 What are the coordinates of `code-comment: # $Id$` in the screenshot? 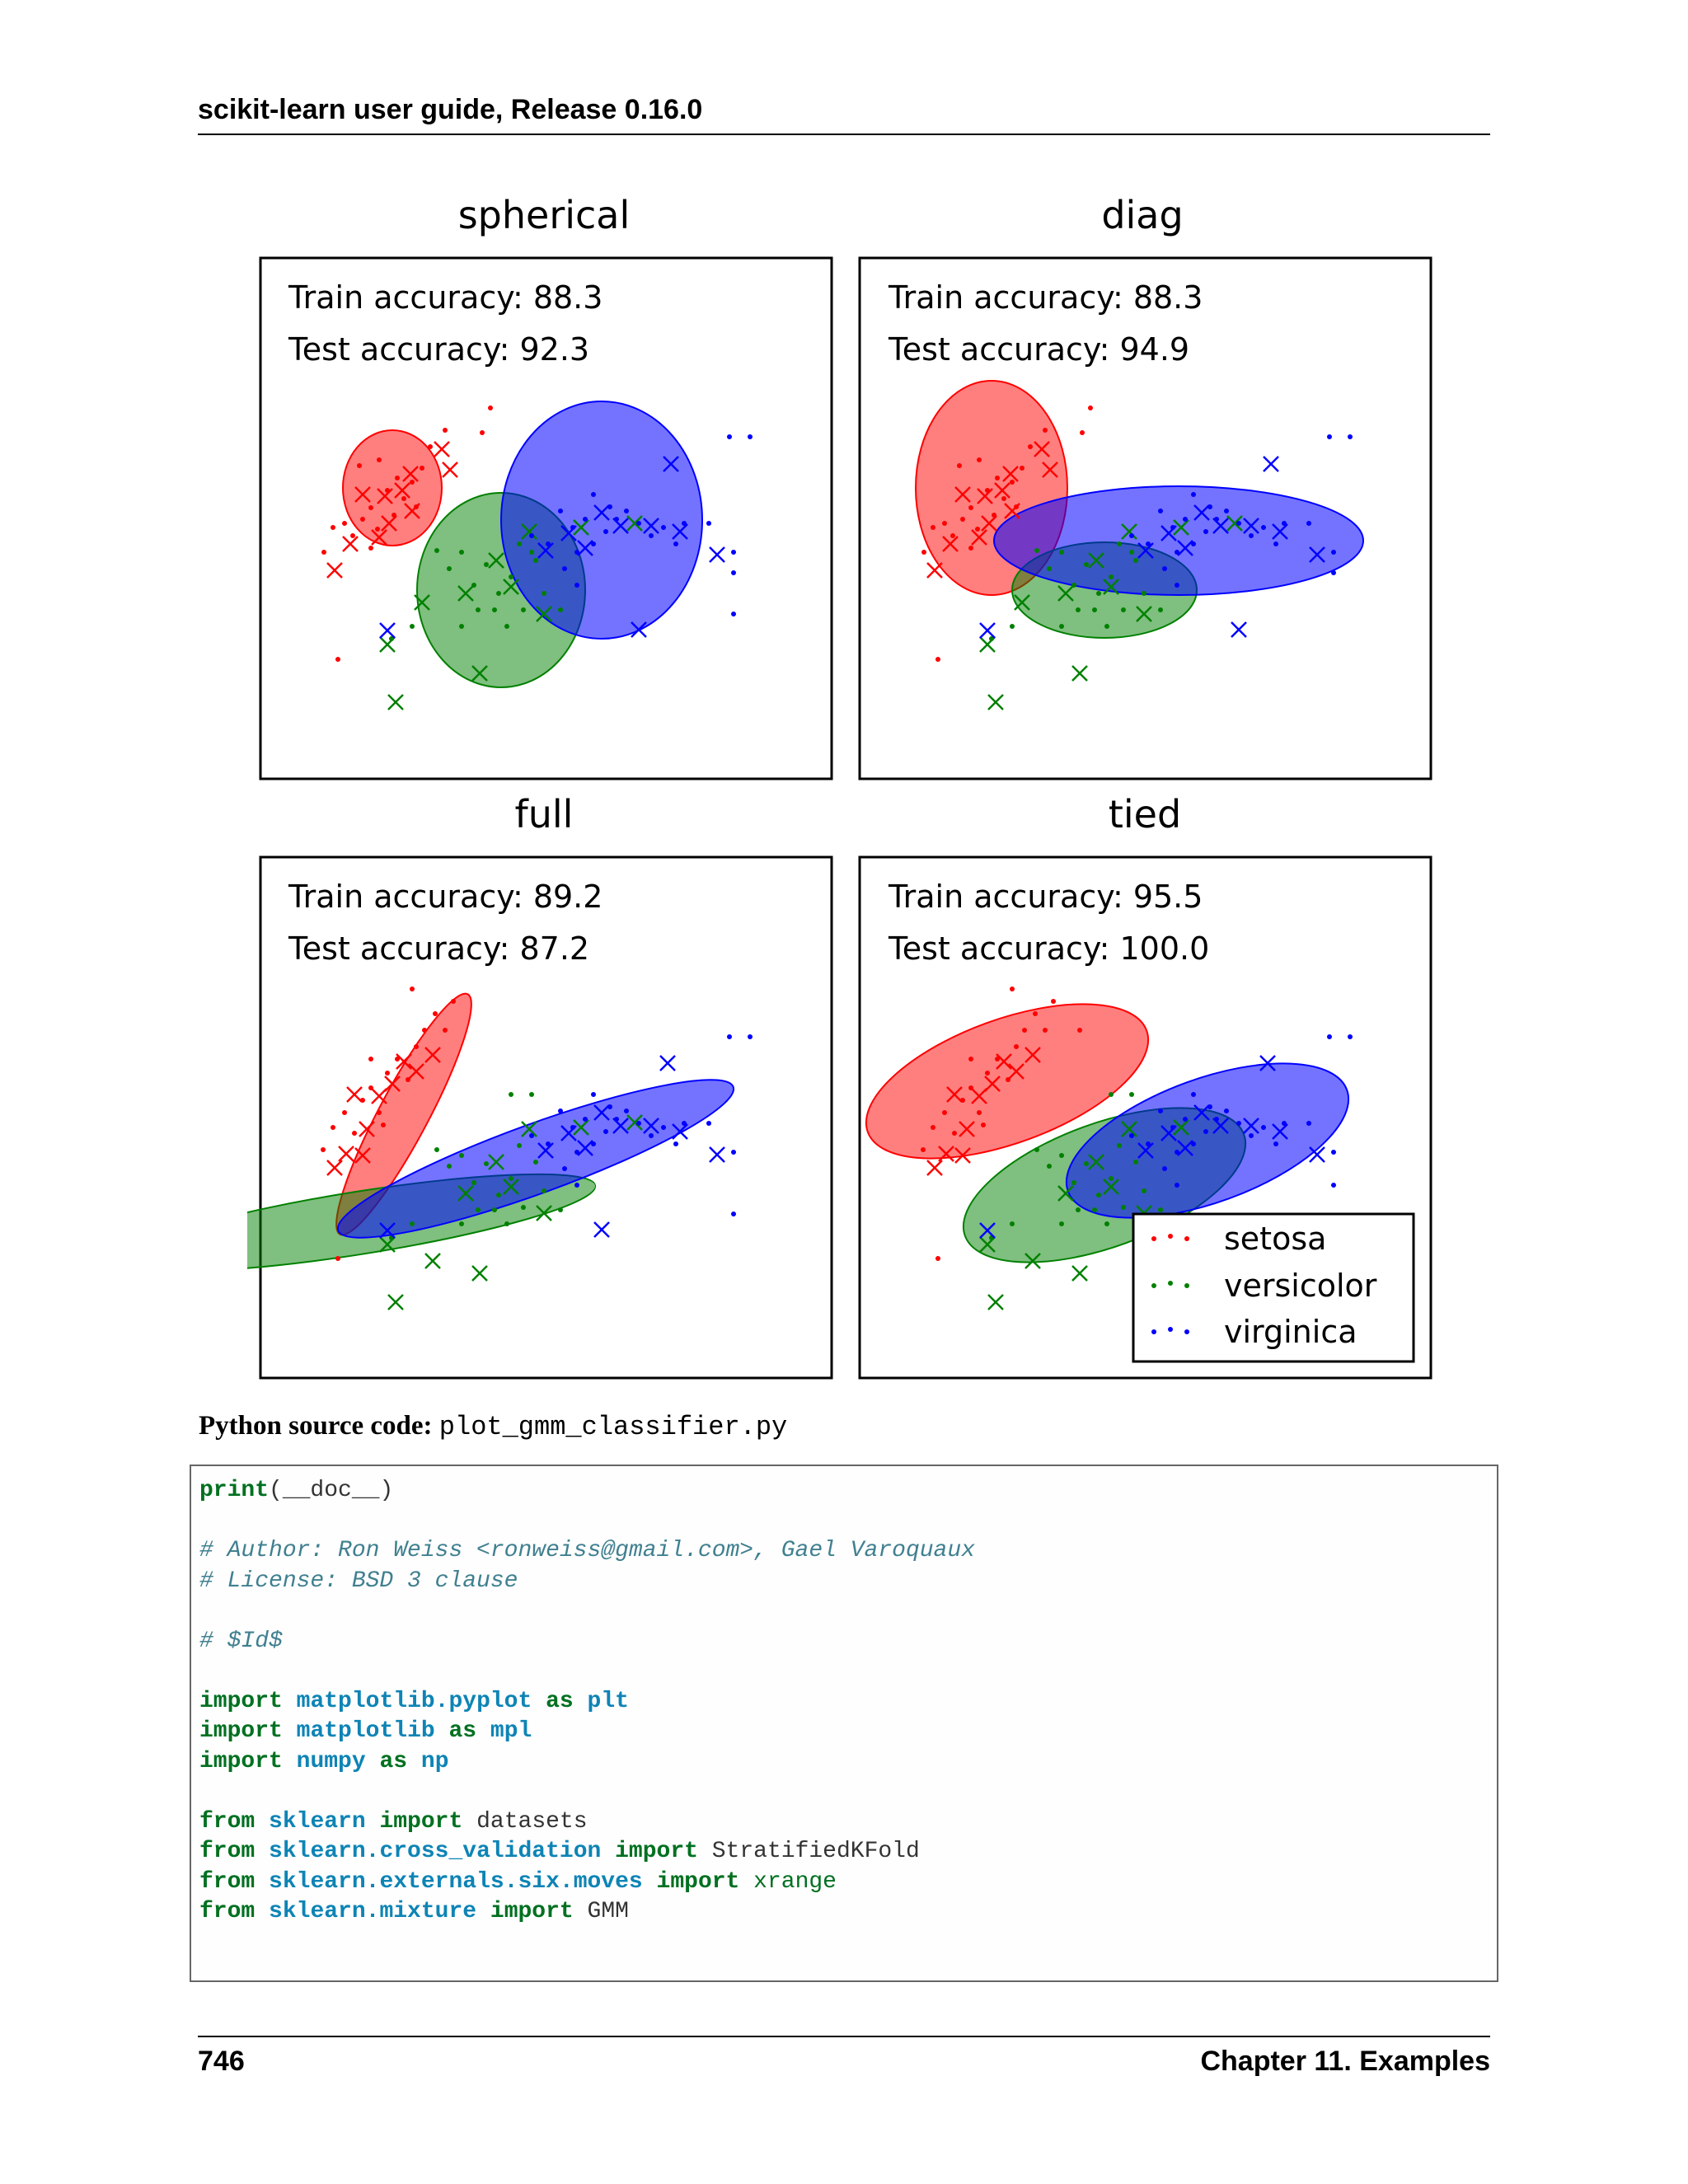 It's located at (241, 1641).